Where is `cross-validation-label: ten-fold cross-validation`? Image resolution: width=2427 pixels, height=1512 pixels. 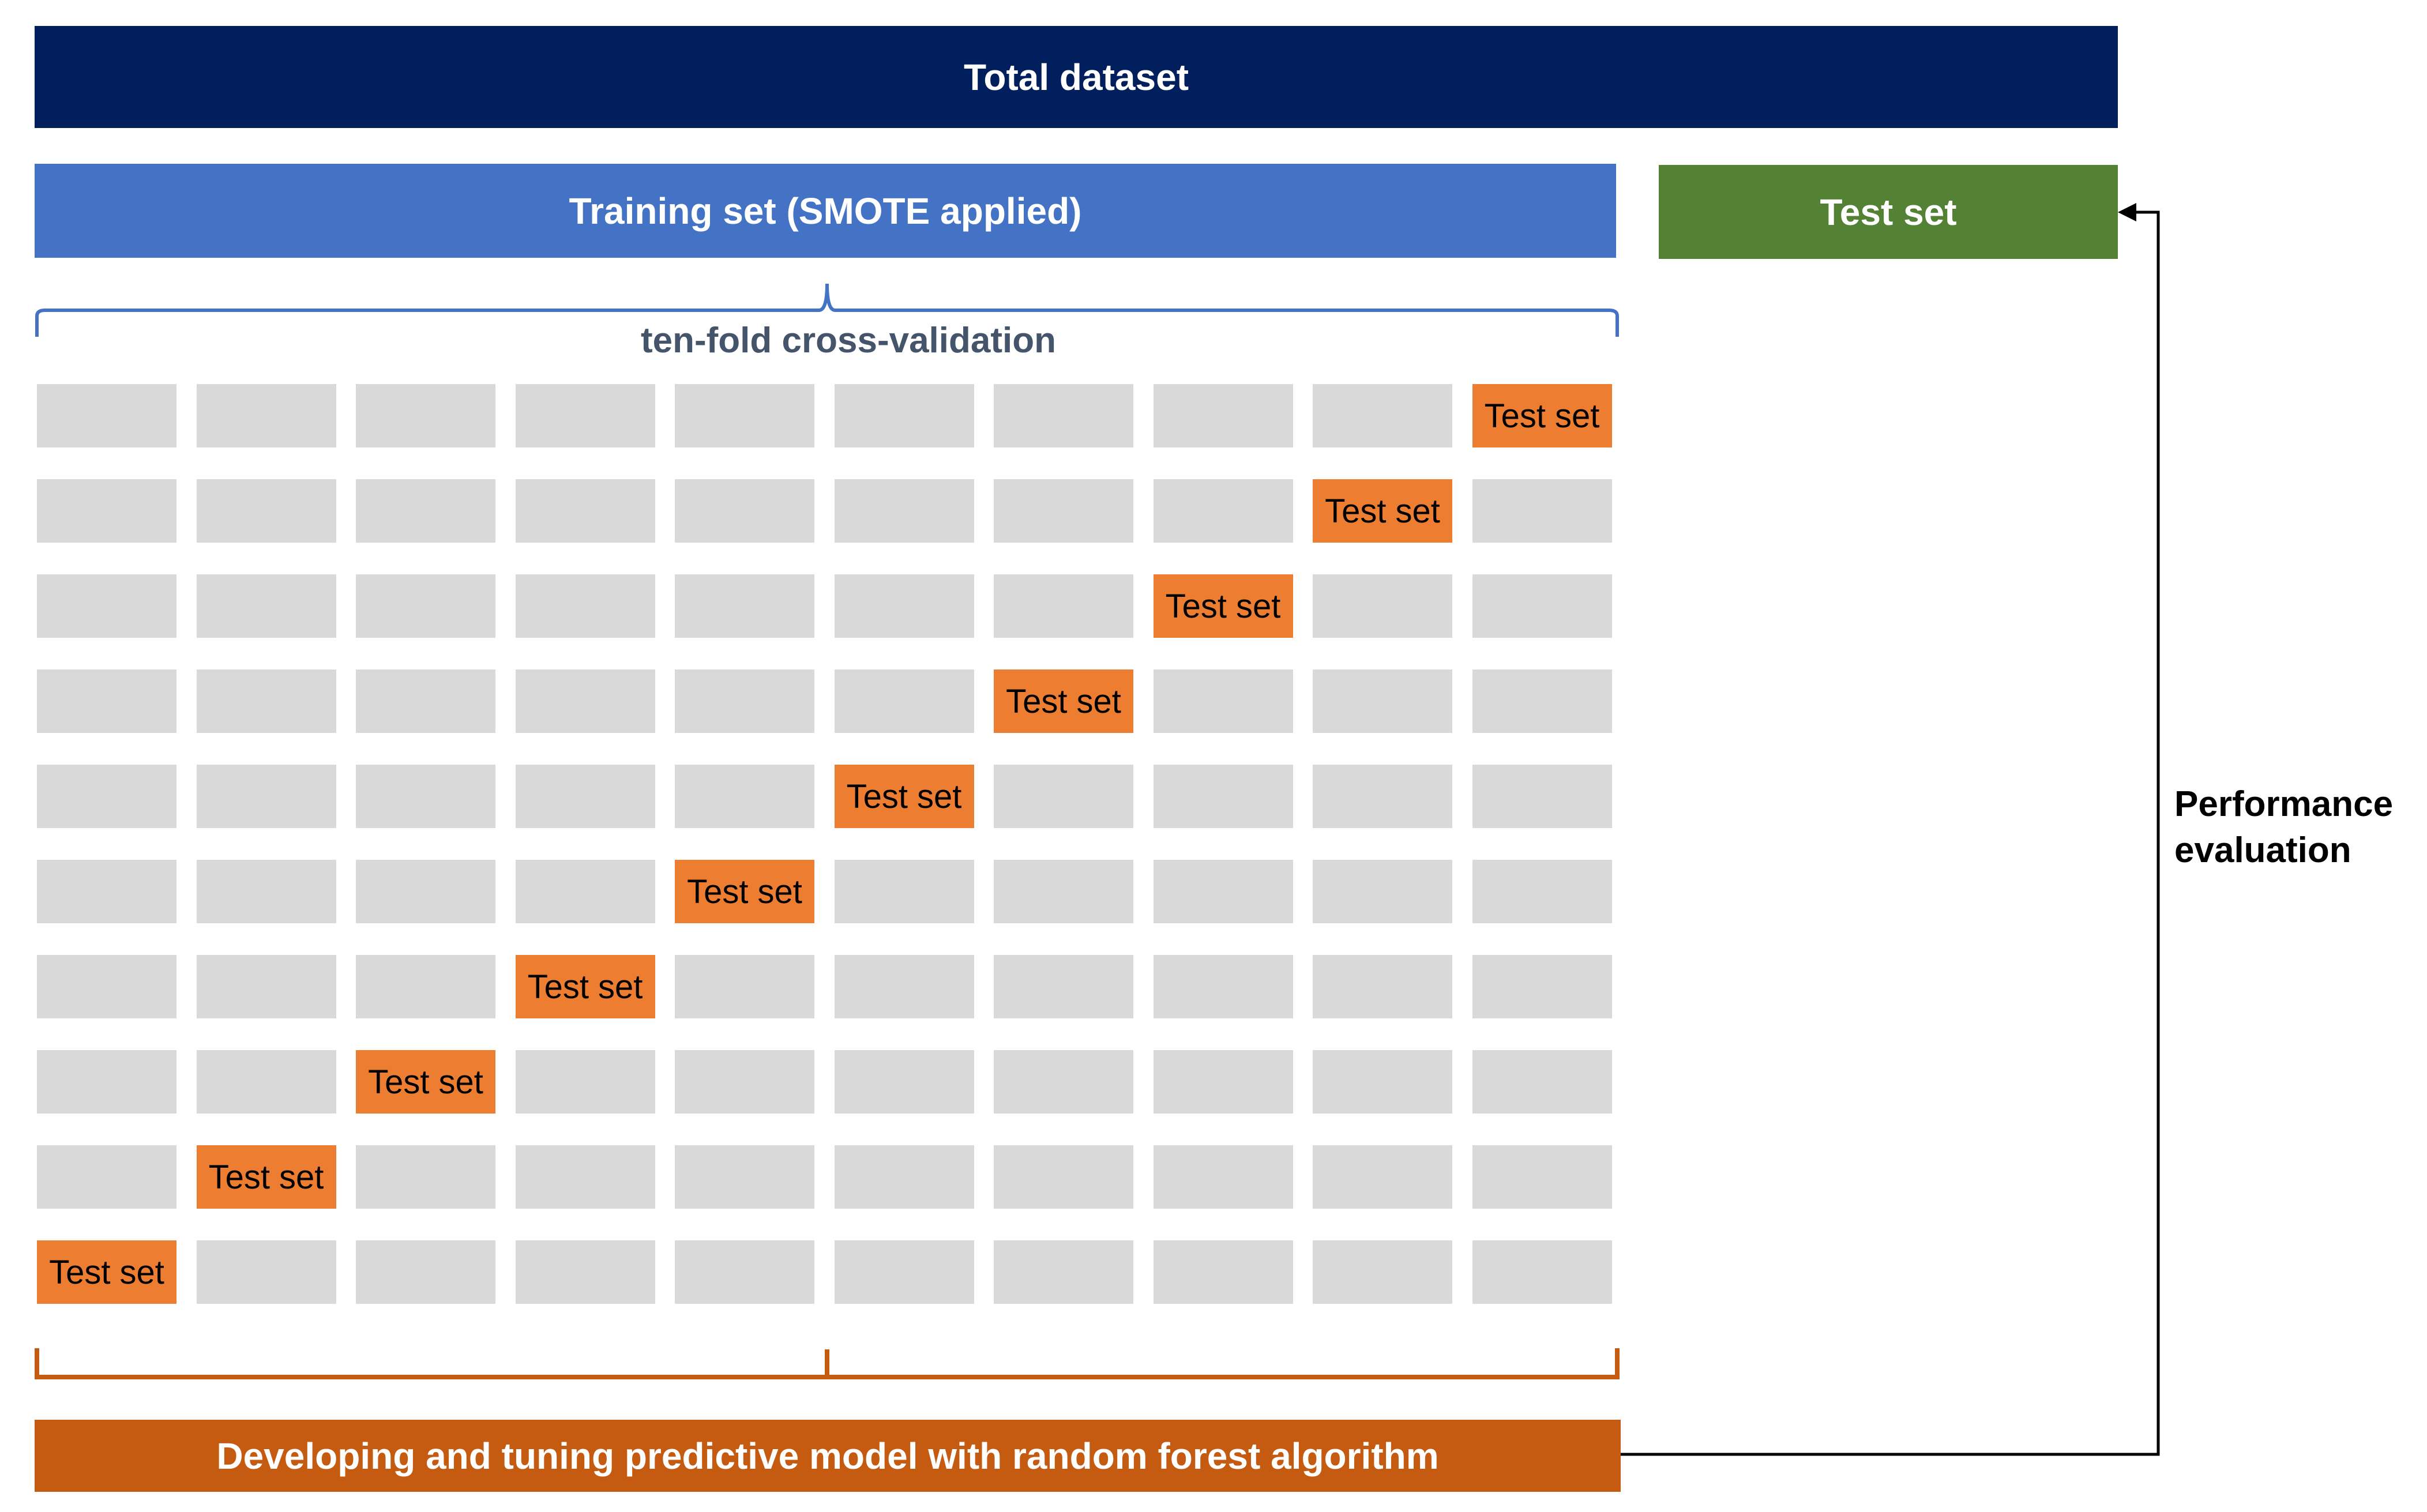 cross-validation-label: ten-fold cross-validation is located at coordinates (848, 340).